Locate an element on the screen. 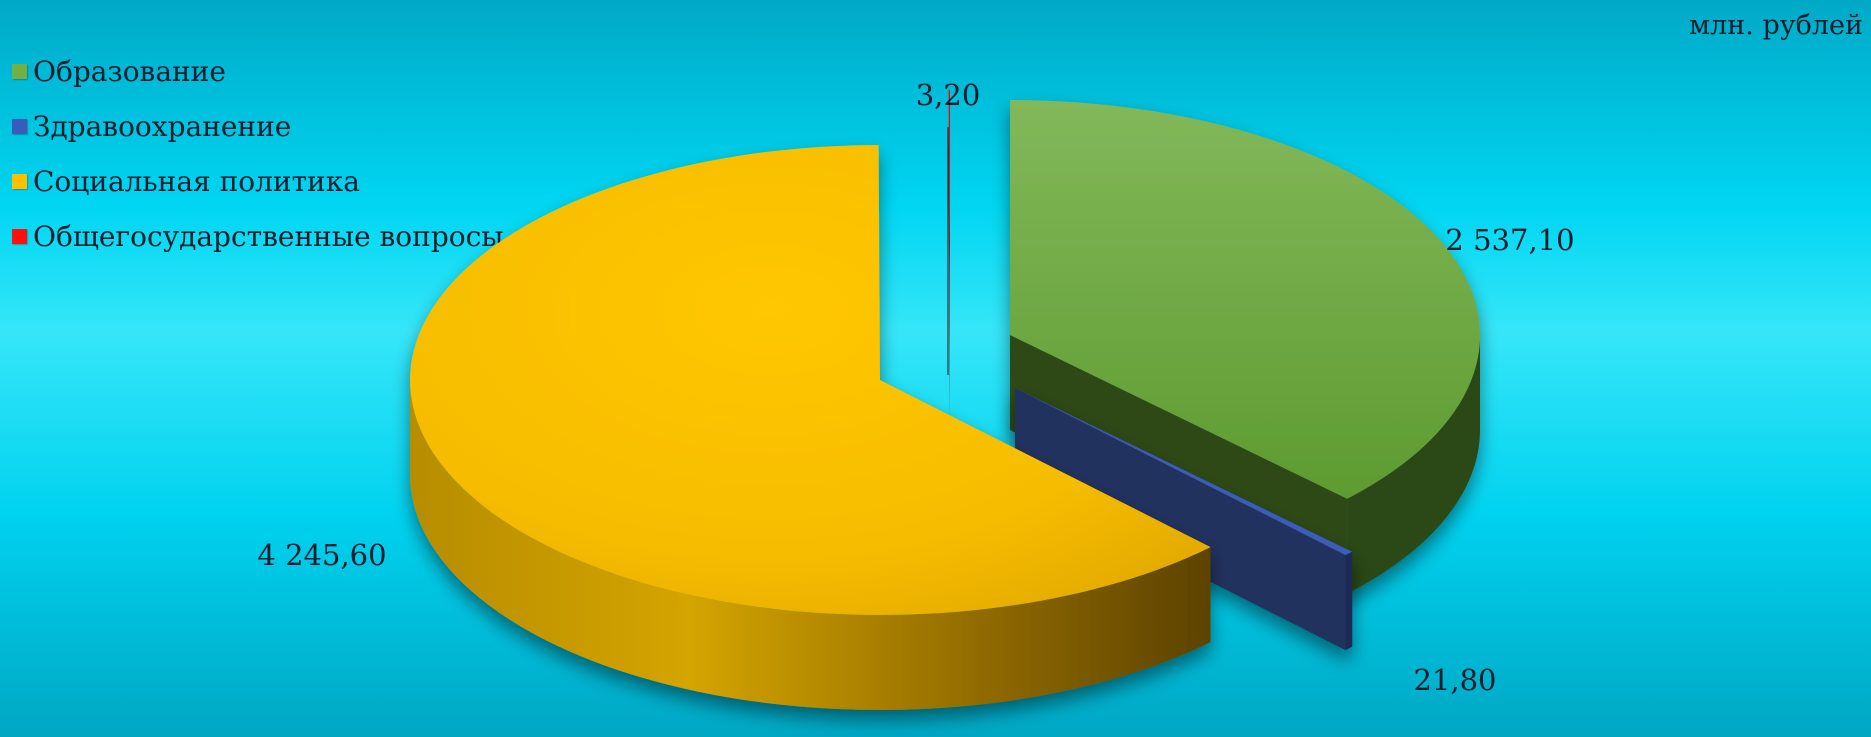 Image resolution: width=1871 pixels, height=737 pixels. legend-item-general-issues: Общегосударственные вопросы is located at coordinates (258, 236).